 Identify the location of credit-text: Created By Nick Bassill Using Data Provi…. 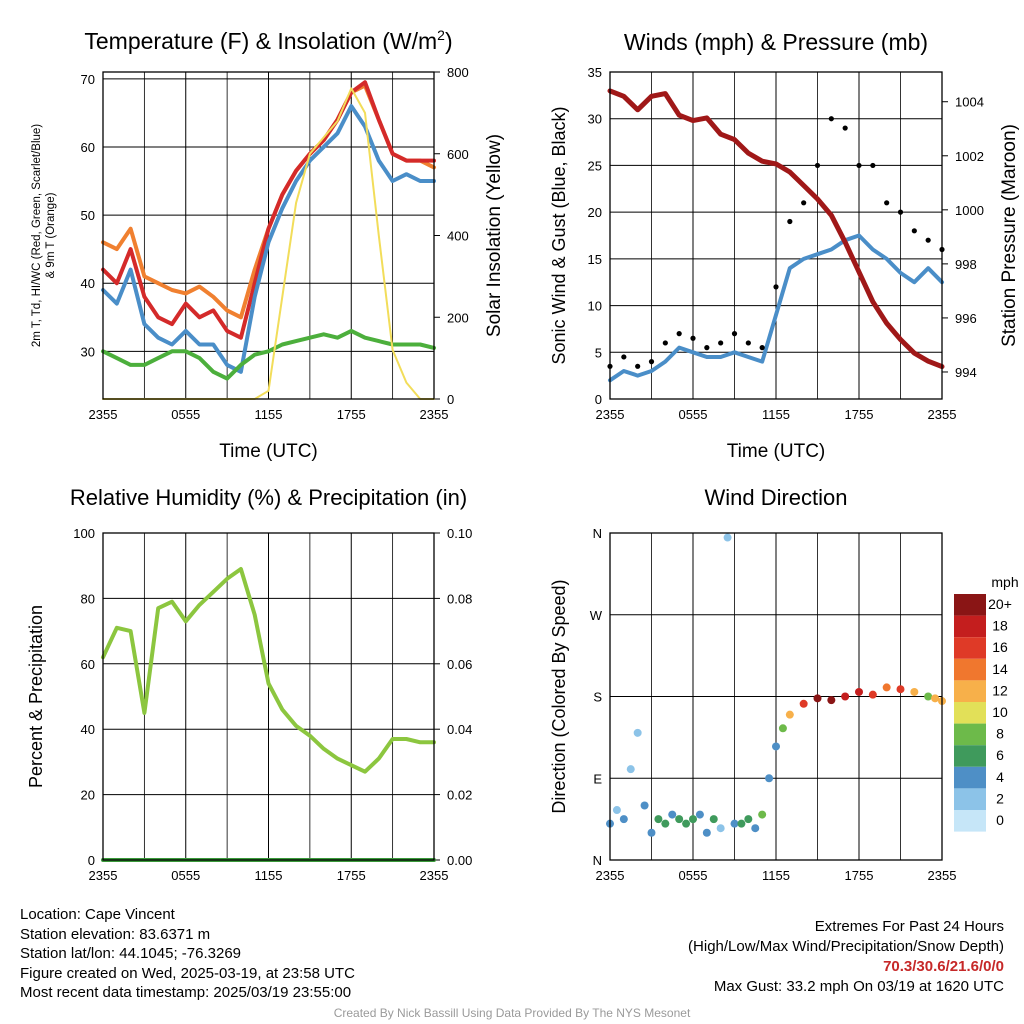
(512, 1013).